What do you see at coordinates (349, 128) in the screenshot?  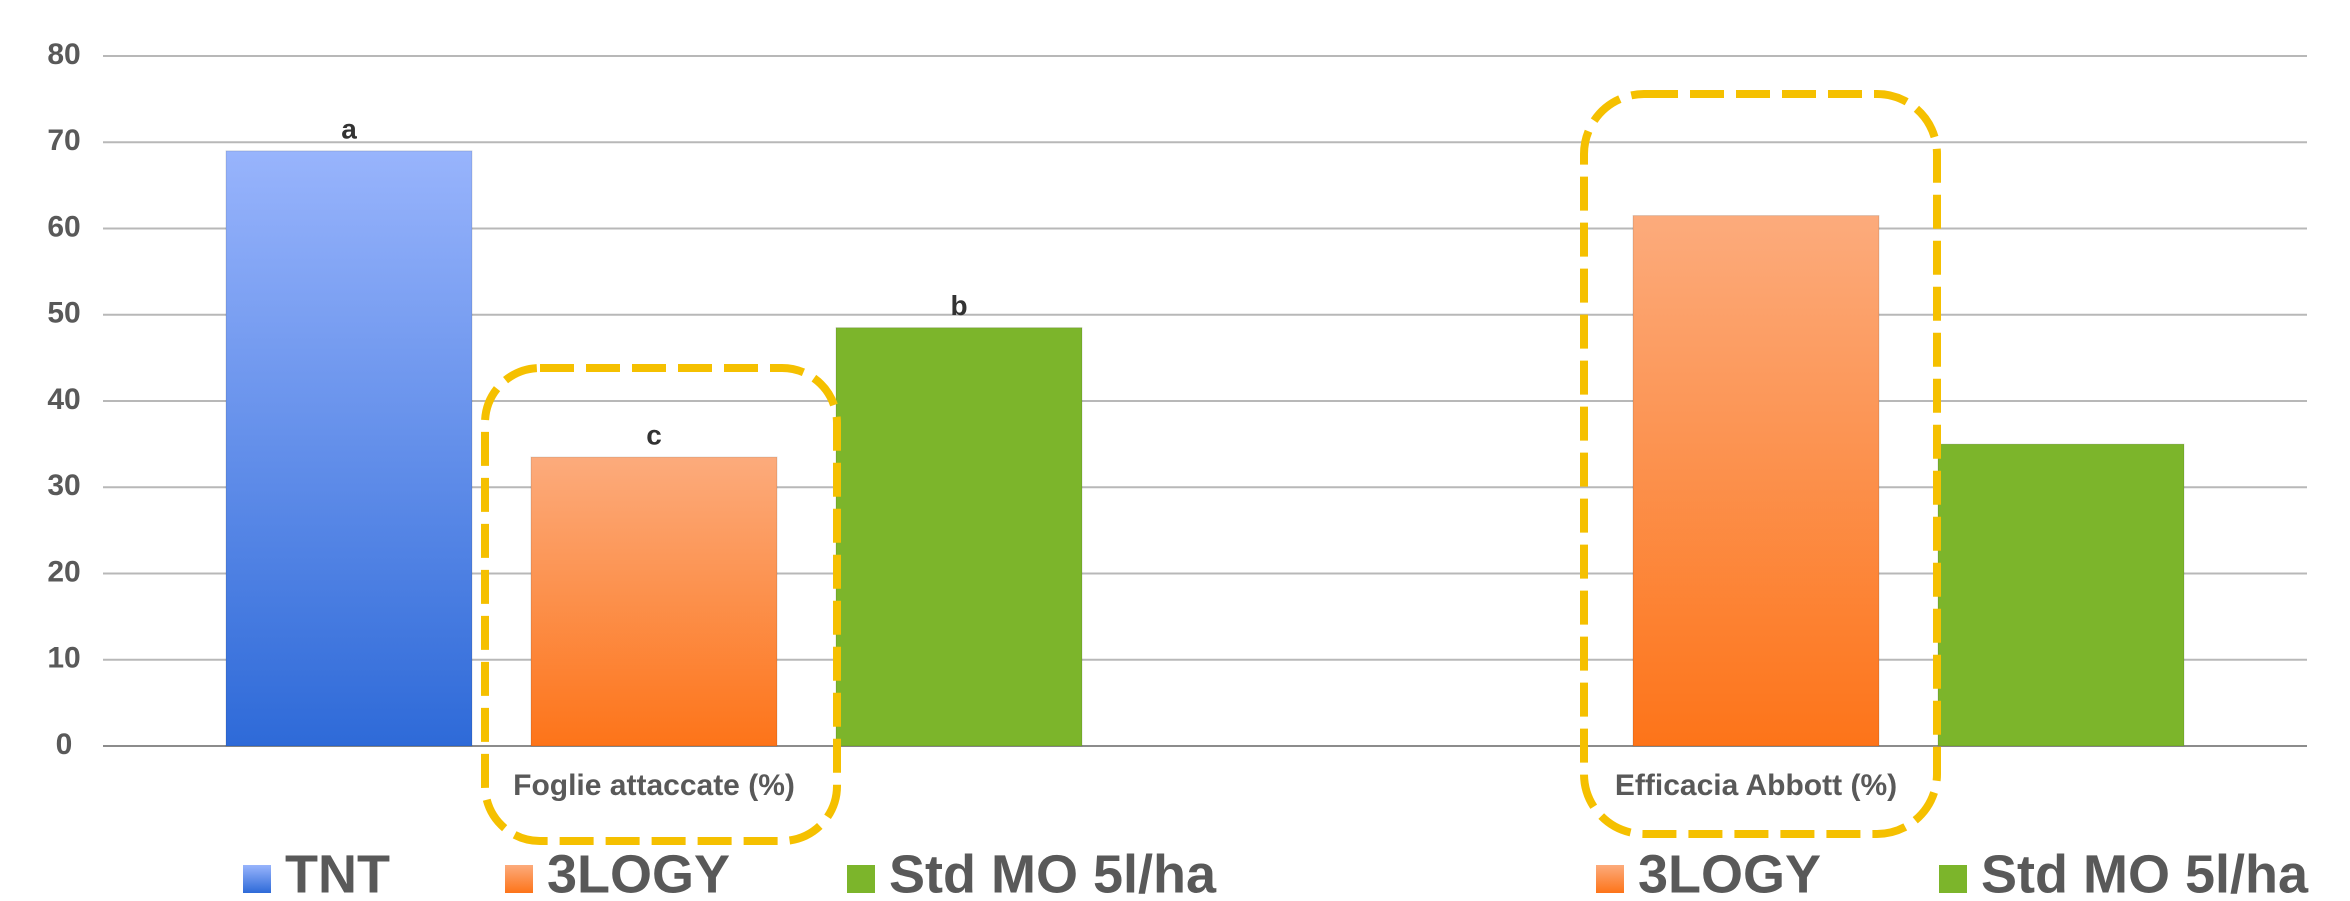 I see `significance-label: a` at bounding box center [349, 128].